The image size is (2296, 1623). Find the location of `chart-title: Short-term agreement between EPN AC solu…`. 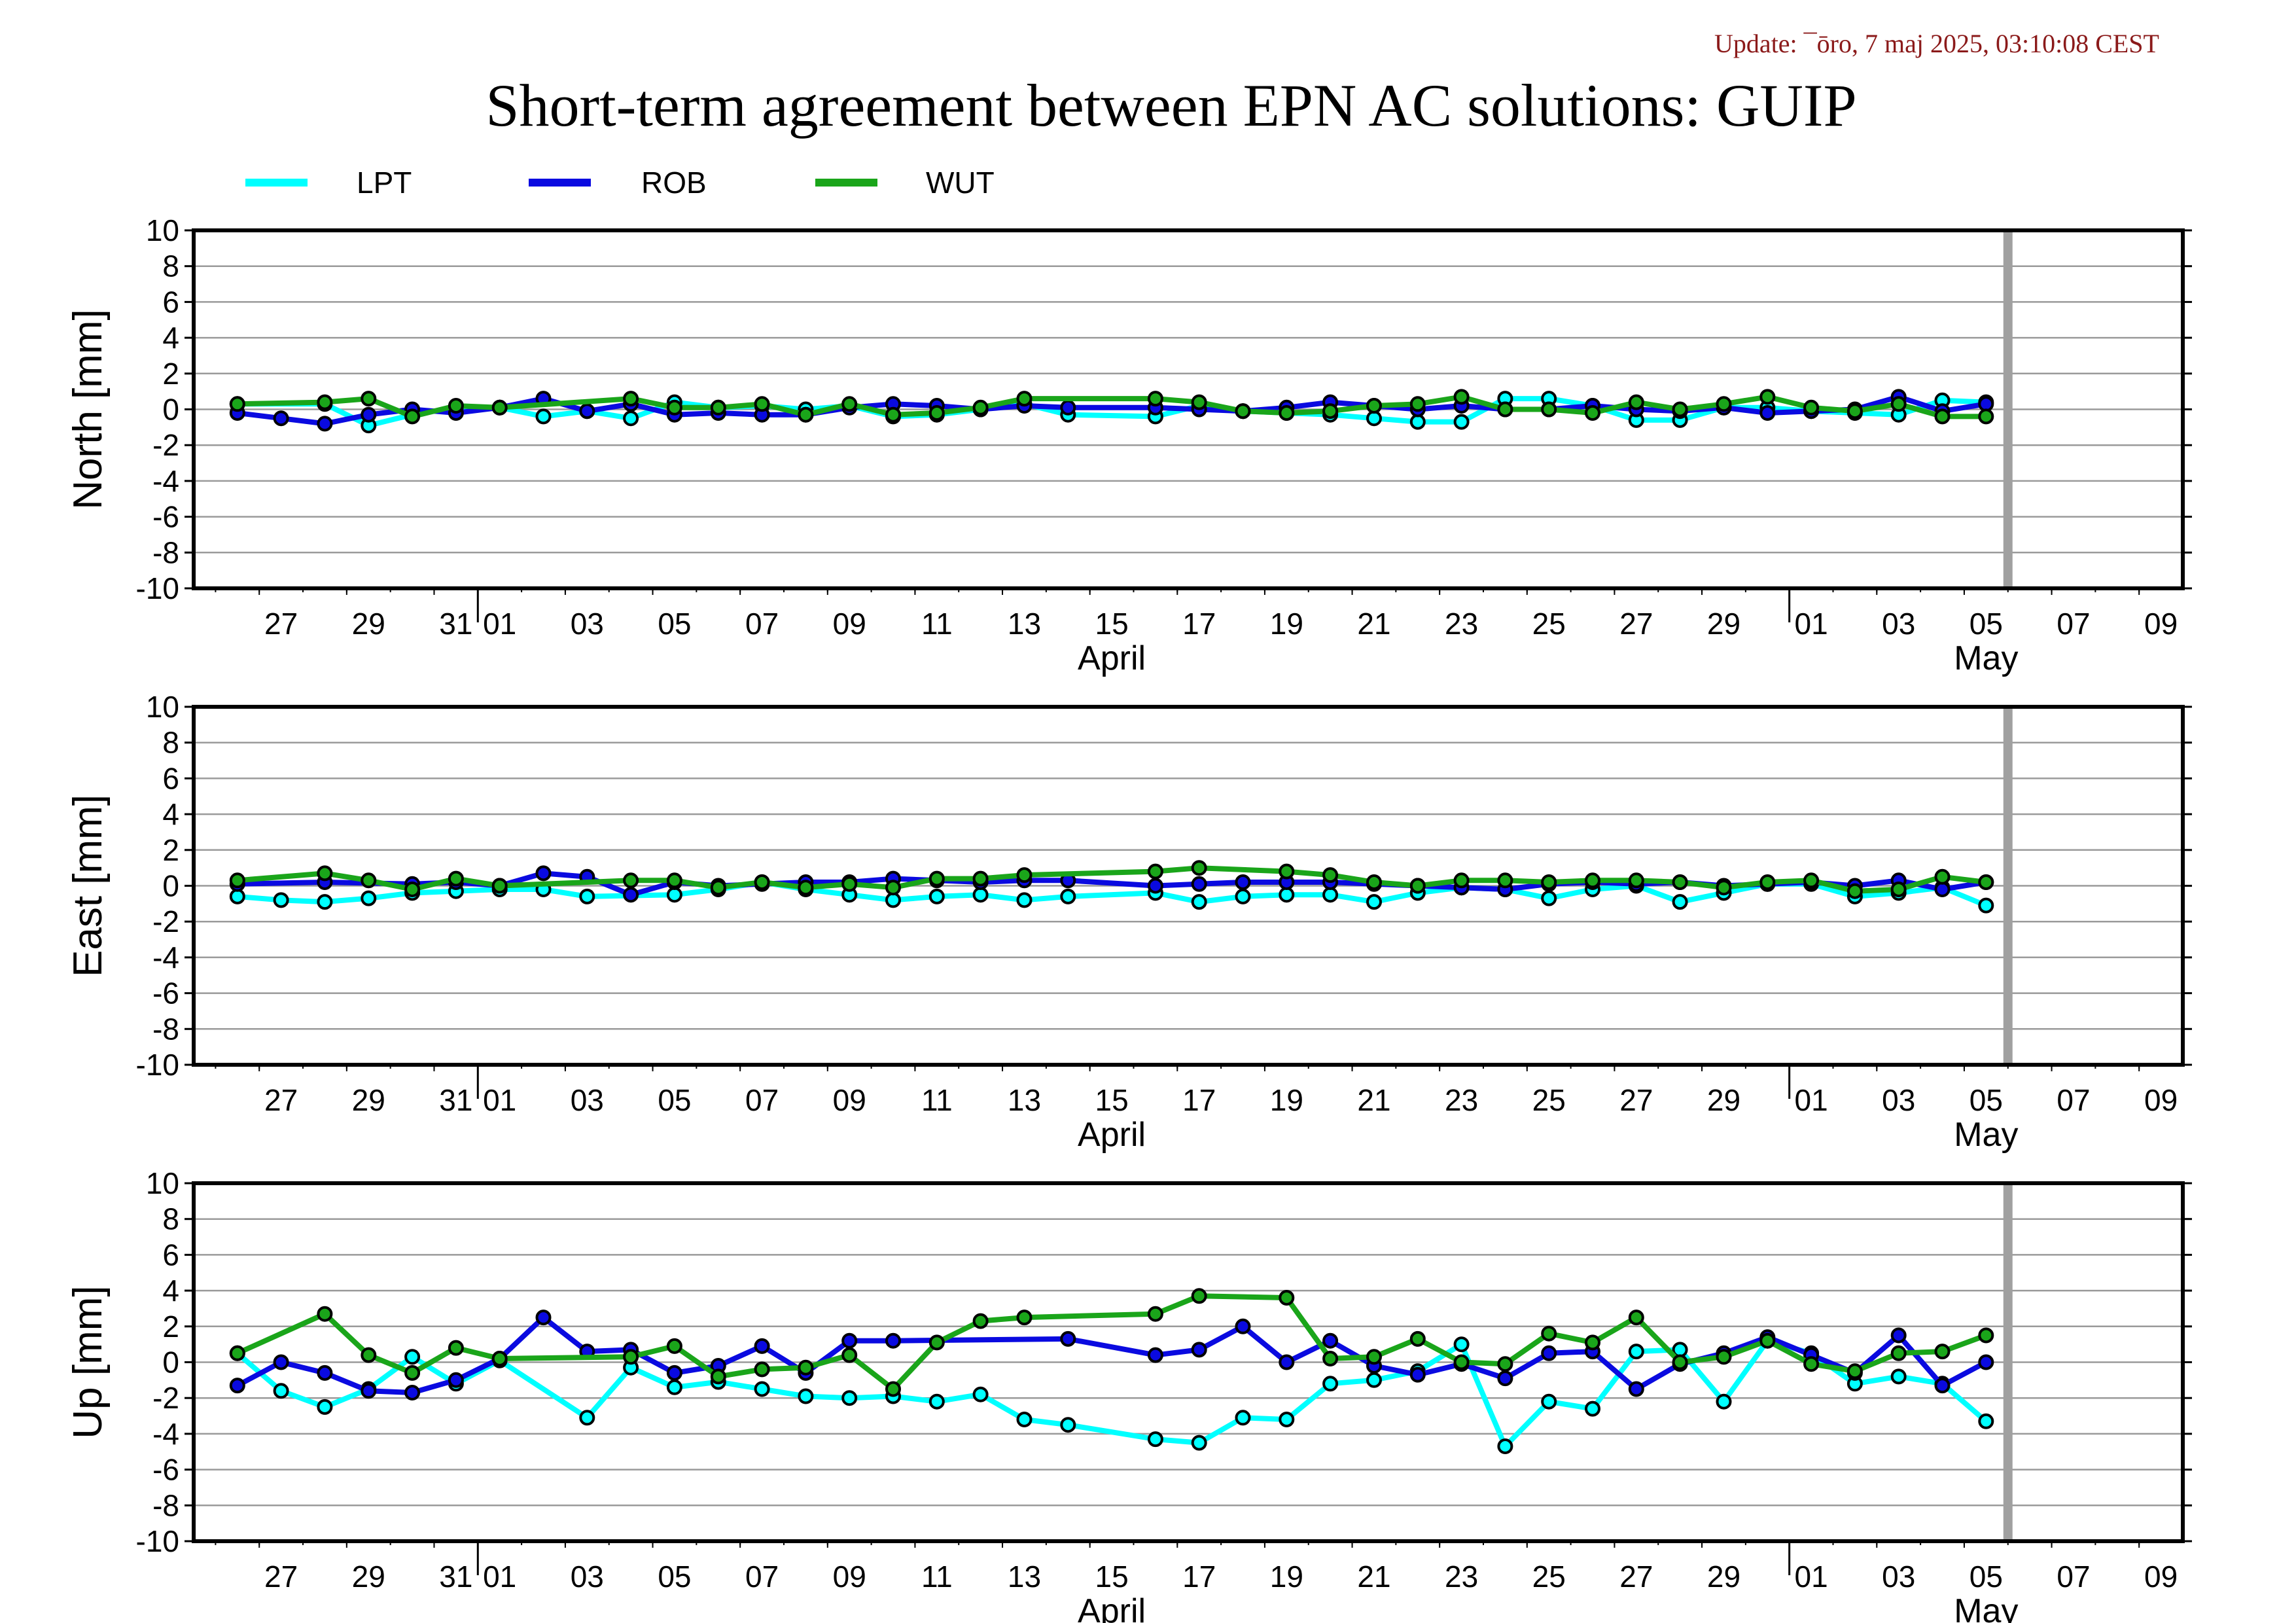

chart-title: Short-term agreement between EPN AC solu… is located at coordinates (1171, 105).